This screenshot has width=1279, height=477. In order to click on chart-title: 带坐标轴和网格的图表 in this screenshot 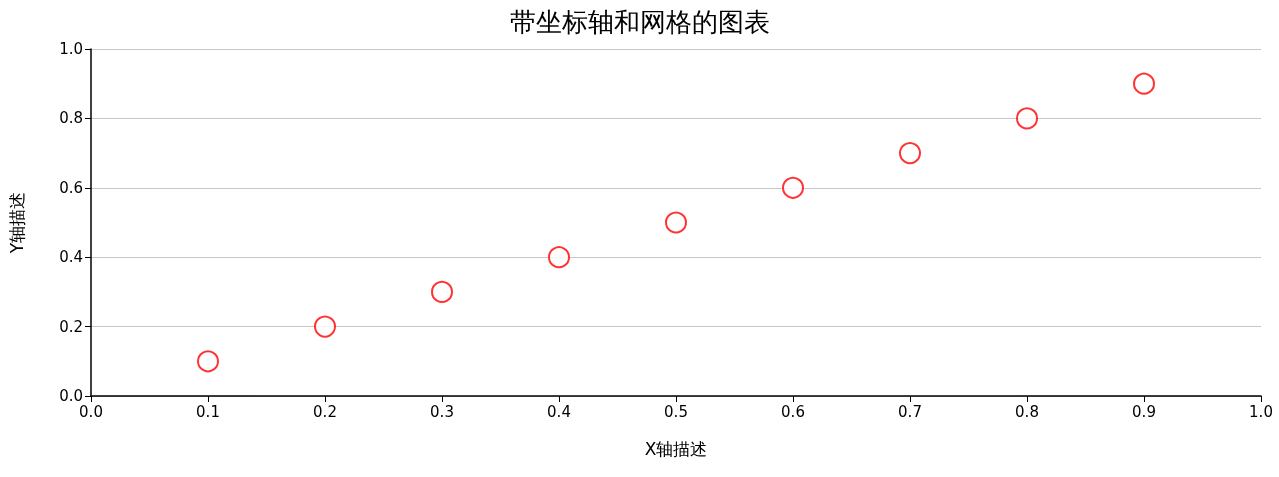, I will do `click(639, 22)`.